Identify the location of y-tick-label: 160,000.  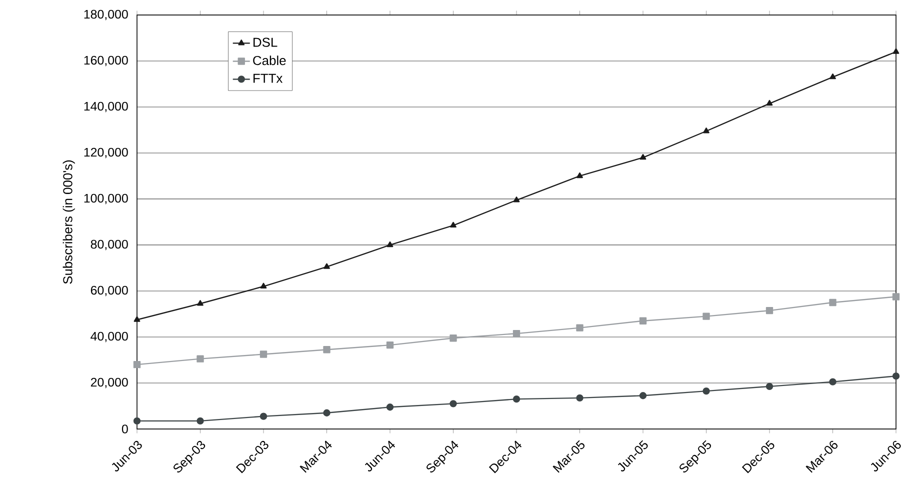
(106, 61).